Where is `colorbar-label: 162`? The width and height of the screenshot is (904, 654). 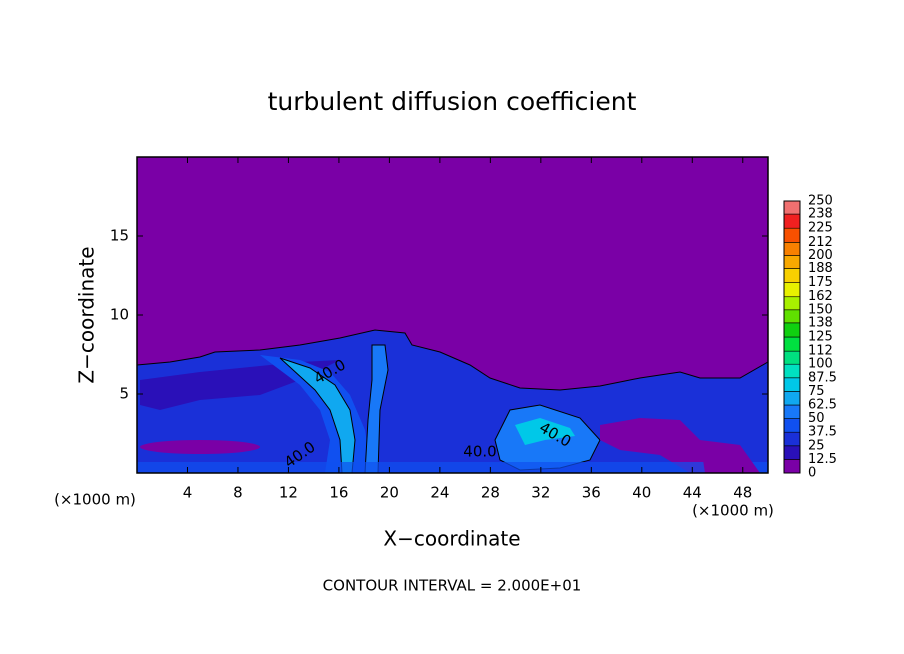 colorbar-label: 162 is located at coordinates (820, 296).